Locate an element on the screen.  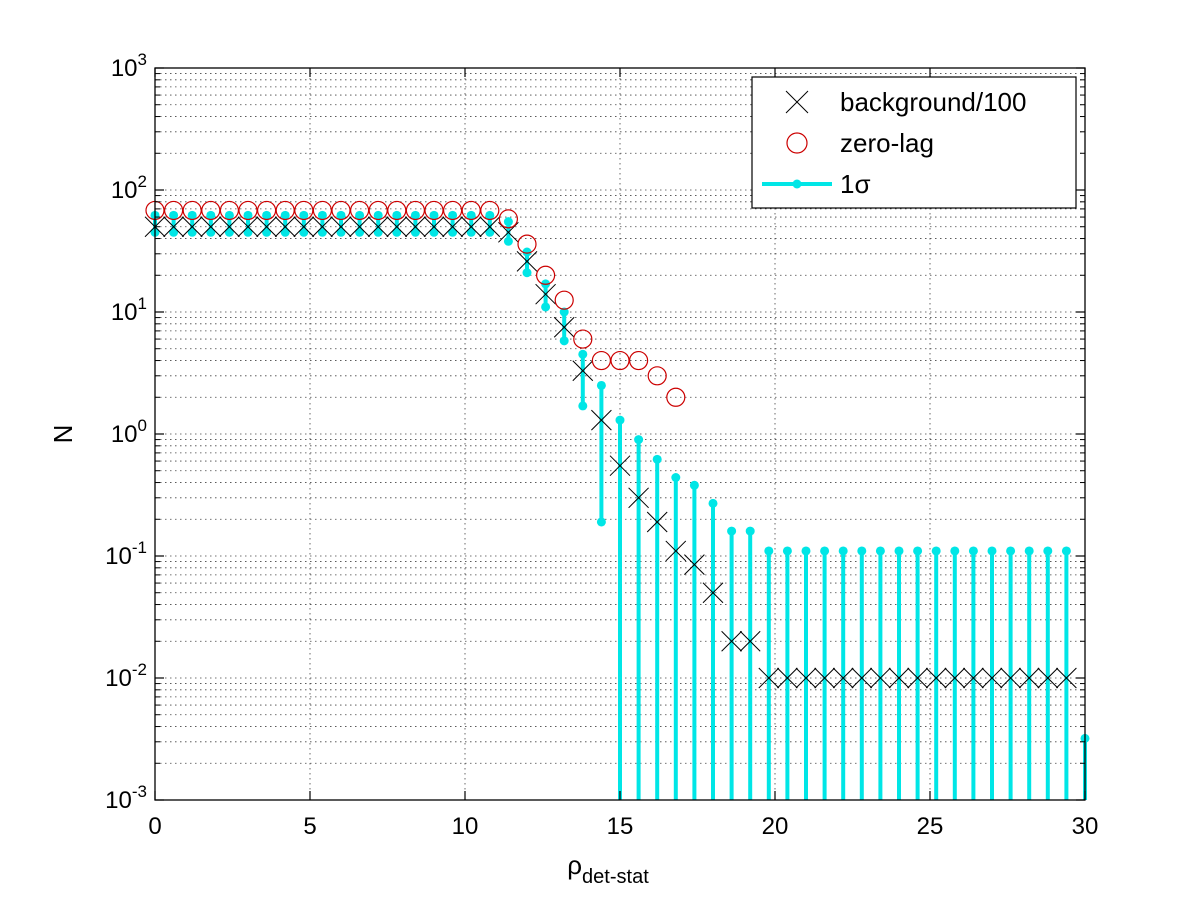
y-tick-label: 10² is located at coordinates (129, 188).